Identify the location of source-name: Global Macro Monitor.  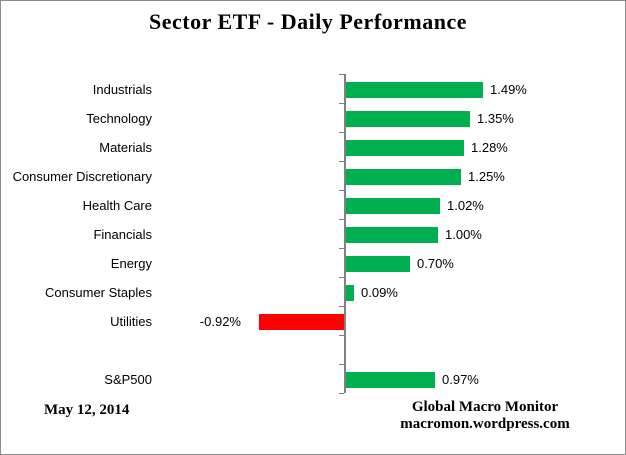
(485, 407).